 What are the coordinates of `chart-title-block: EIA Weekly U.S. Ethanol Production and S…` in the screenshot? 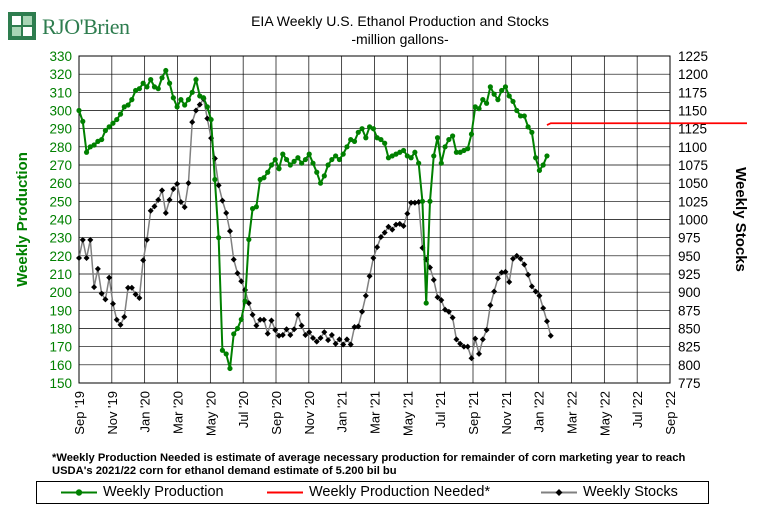 It's located at (400, 30).